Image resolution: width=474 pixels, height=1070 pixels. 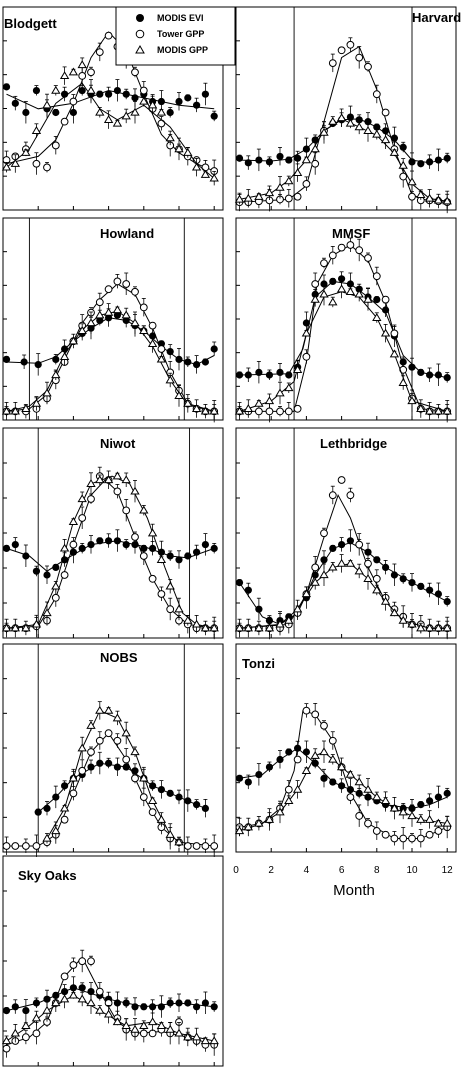 I want to click on panel-title: Harvard, so click(x=436, y=17).